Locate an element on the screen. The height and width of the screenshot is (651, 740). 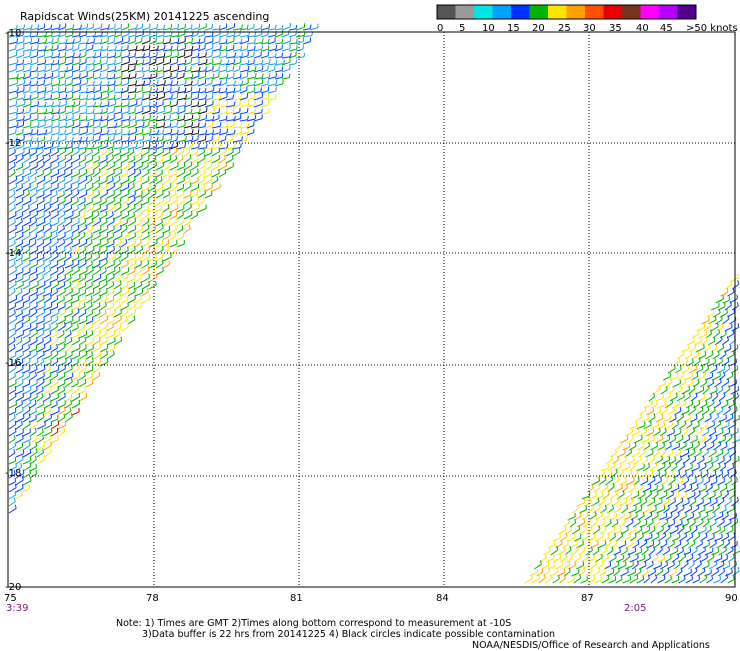
legend-label: 35 is located at coordinates (615, 28).